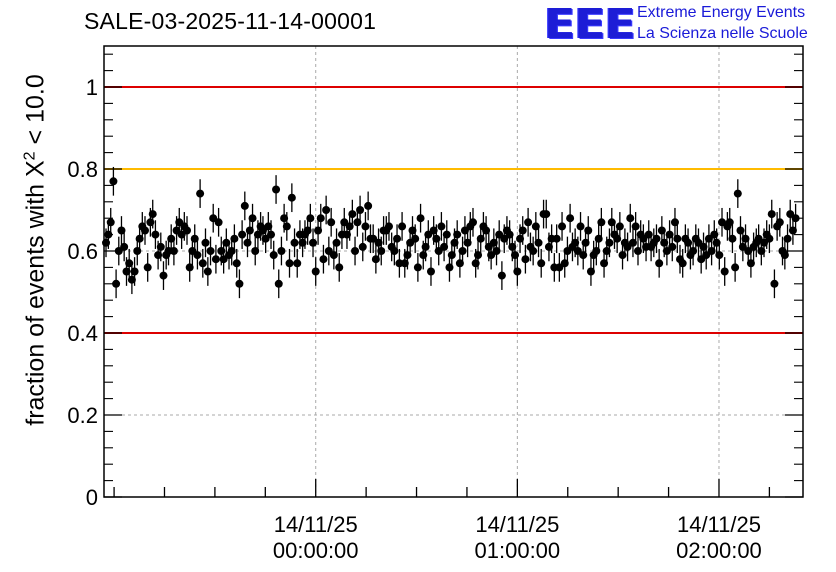 This screenshot has width=836, height=572. I want to click on y-tick-label: 0.4, so click(82, 333).